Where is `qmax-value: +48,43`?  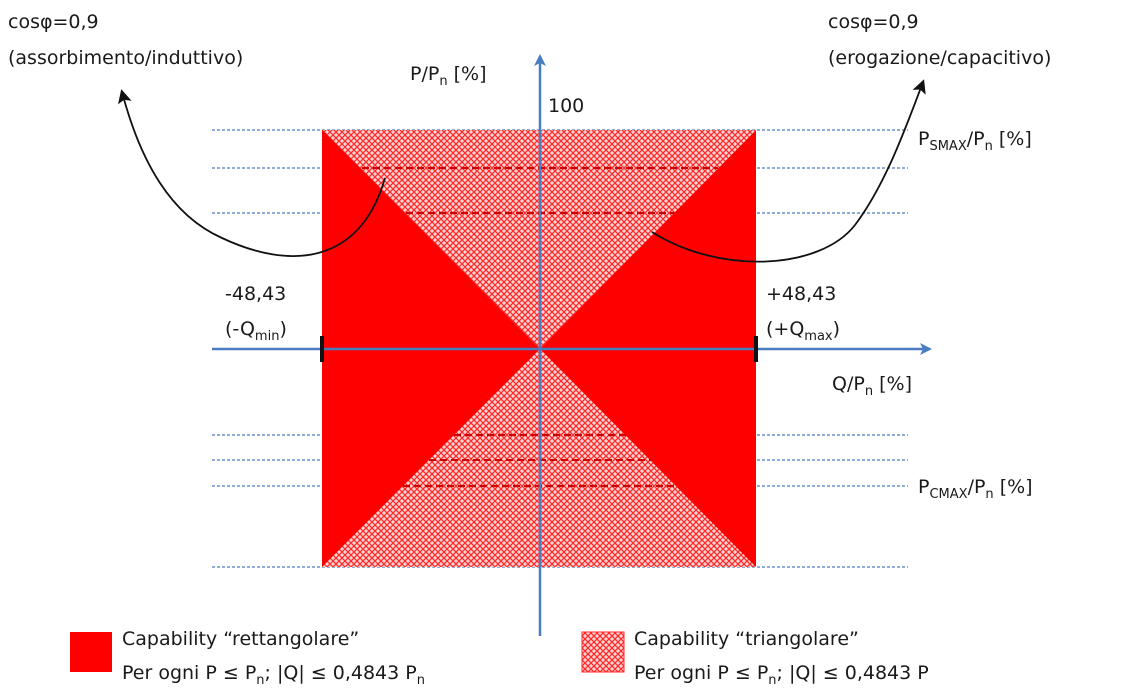 qmax-value: +48,43 is located at coordinates (801, 294).